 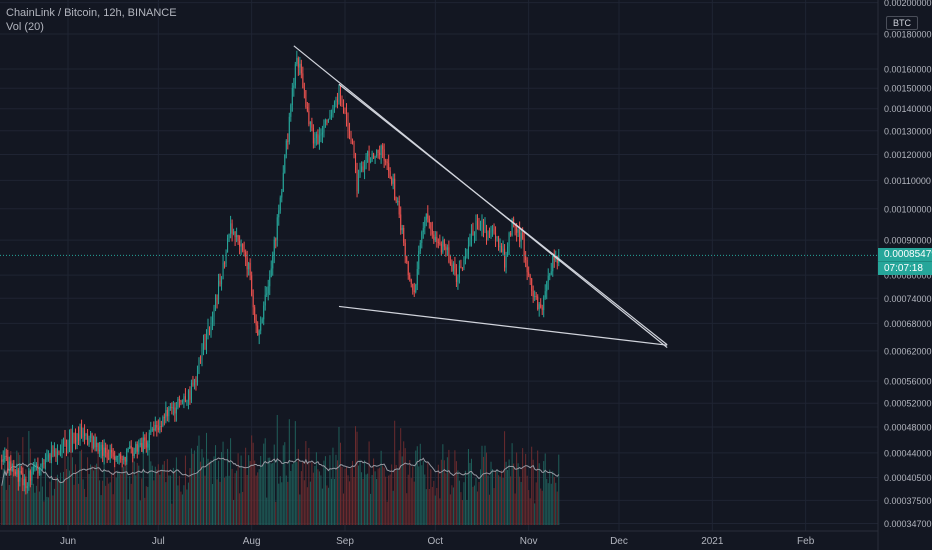 What do you see at coordinates (908, 155) in the screenshot?
I see `price-tick-label: 0.00120000` at bounding box center [908, 155].